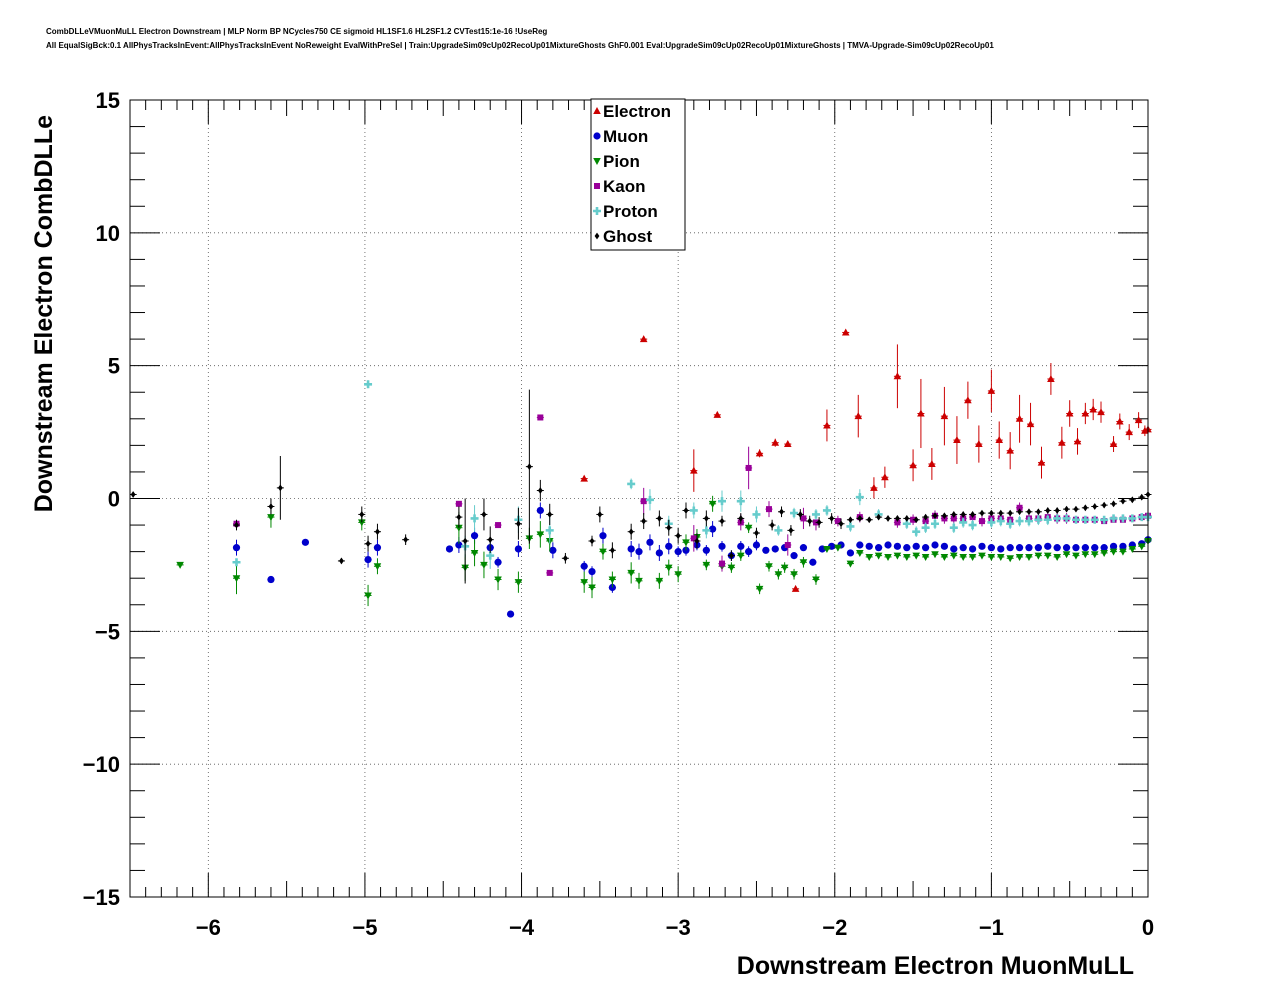  Describe the element at coordinates (44, 313) in the screenshot. I see `y-axis-title: Downstream Electron CombDLLe` at that location.